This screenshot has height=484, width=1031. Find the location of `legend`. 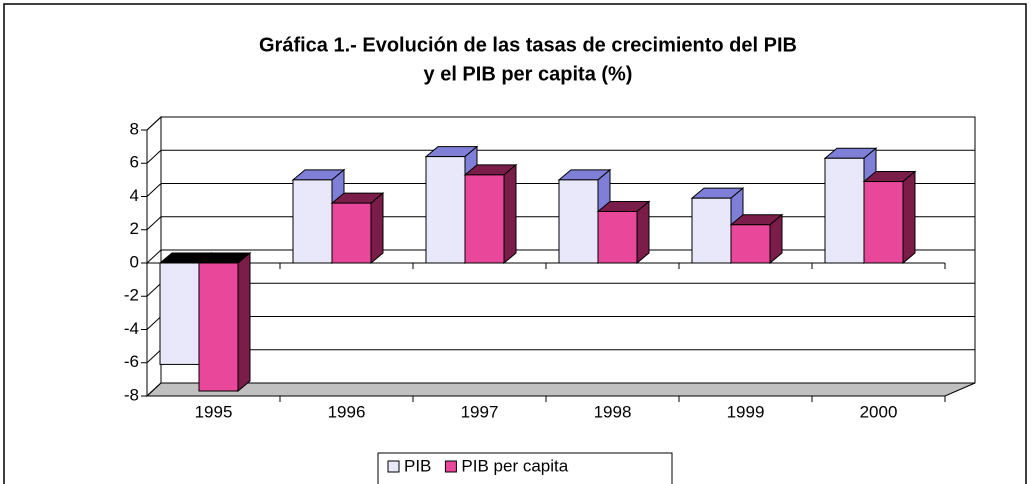

legend is located at coordinates (525, 468).